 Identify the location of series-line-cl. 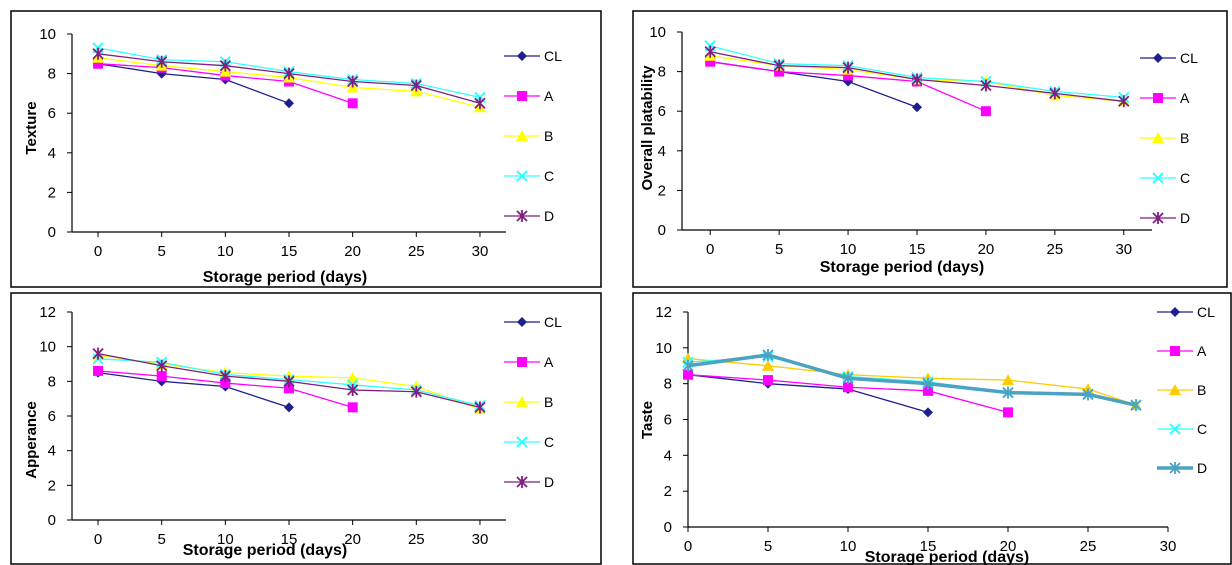
(193, 390).